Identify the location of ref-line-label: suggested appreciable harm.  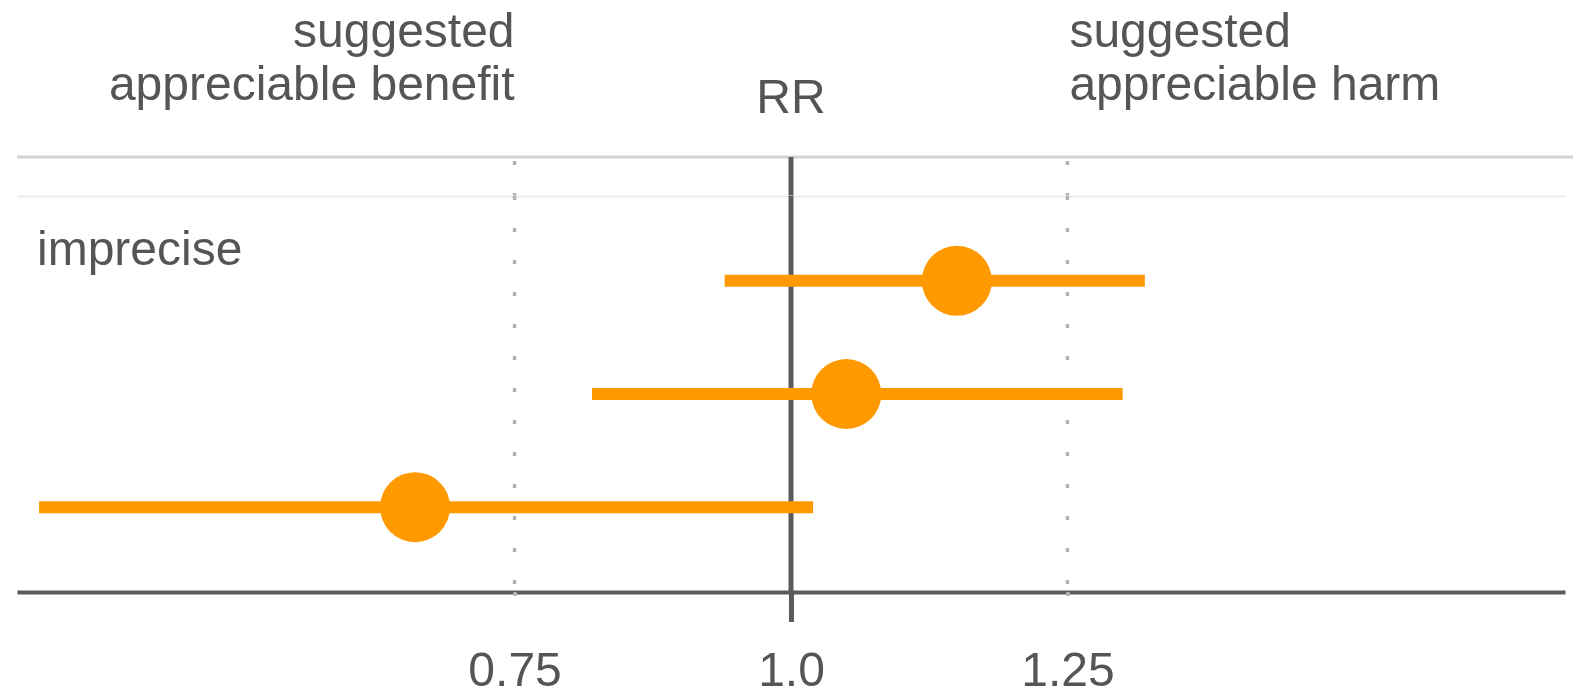
(1255, 57).